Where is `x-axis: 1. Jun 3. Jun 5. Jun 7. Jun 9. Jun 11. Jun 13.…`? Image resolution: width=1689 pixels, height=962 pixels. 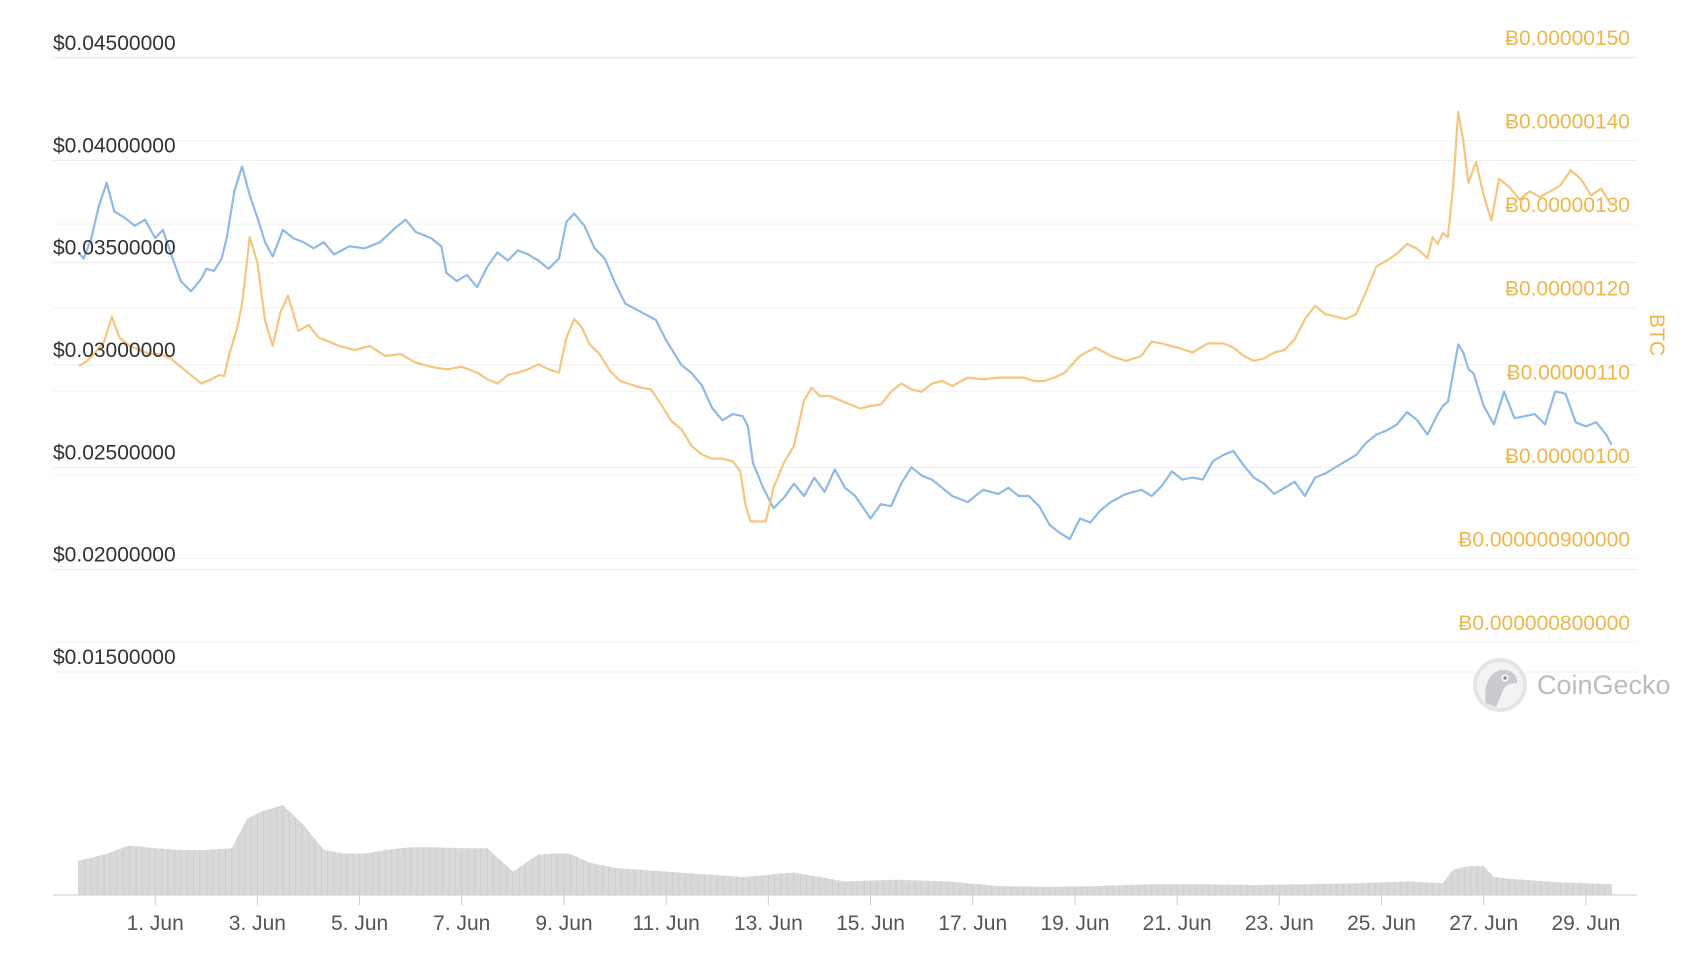
x-axis: 1. Jun 3. Jun 5. Jun 7. Jun 9. Jun 11. Jun 13.… is located at coordinates (845, 914).